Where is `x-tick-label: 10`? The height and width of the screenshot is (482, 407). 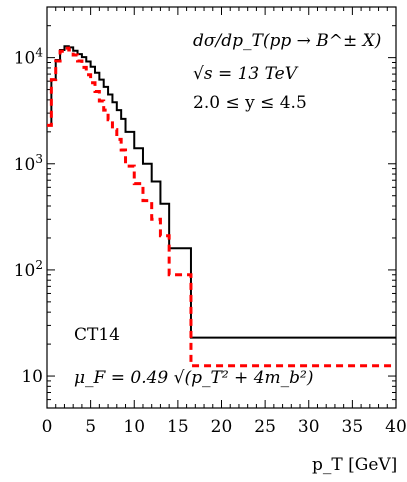
x-tick-label: 10 is located at coordinates (134, 427).